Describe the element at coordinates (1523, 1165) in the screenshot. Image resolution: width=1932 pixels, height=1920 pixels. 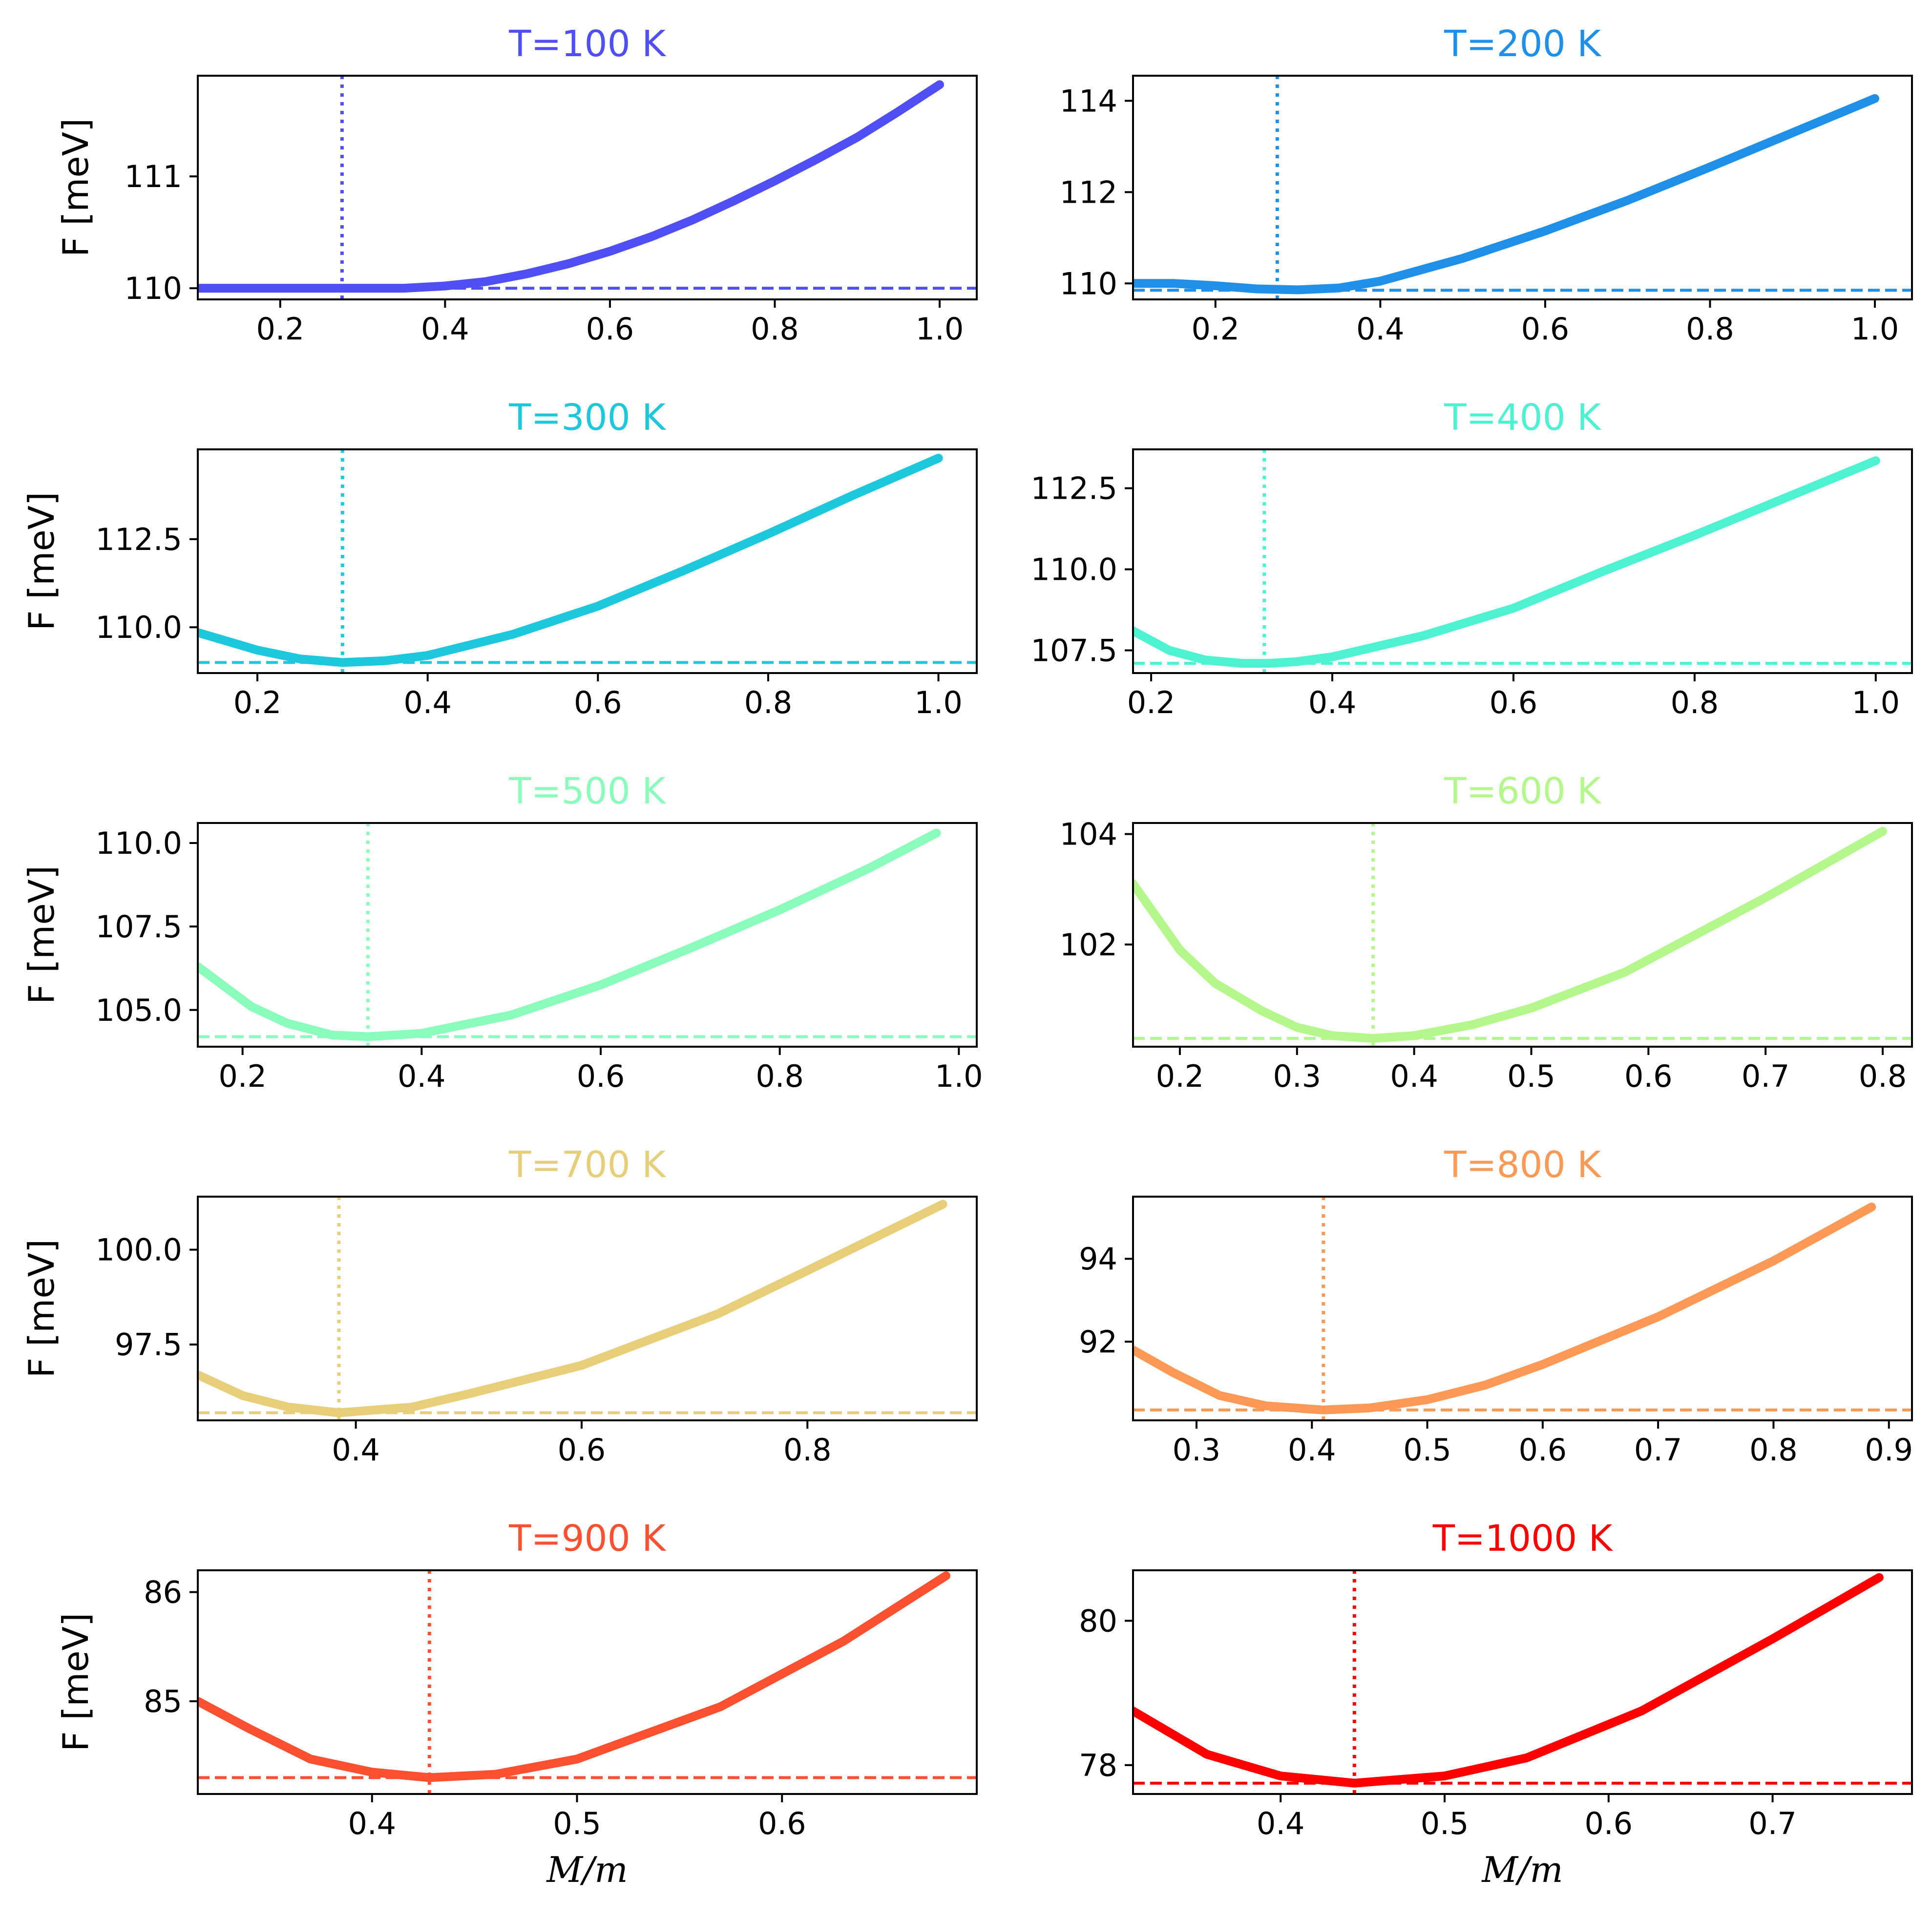
I see `panel-title: T=800 K` at that location.